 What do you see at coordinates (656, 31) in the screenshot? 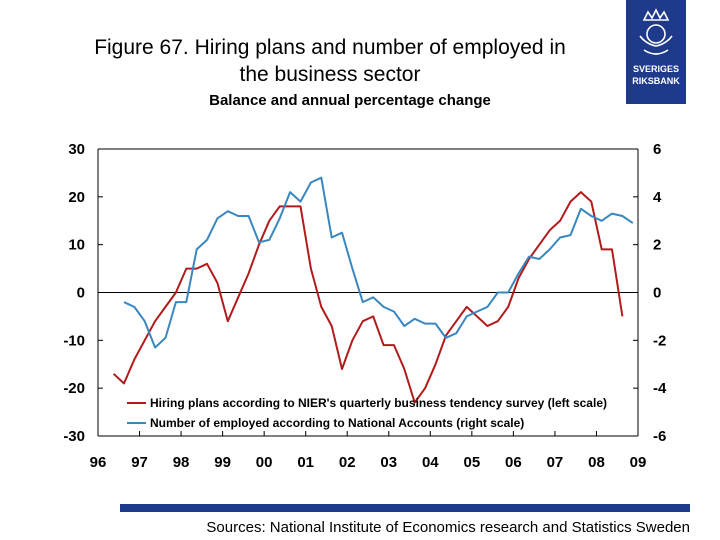
I see `crown-emblem-icon` at bounding box center [656, 31].